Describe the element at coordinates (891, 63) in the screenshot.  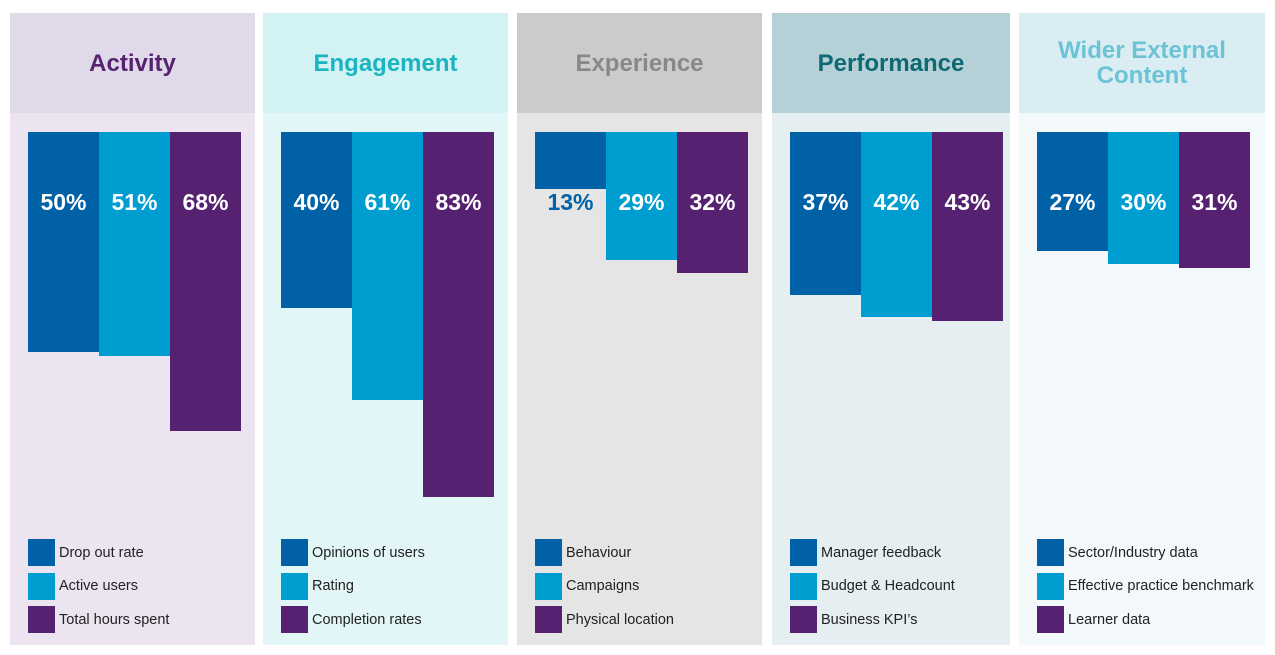
I see `panel-title: Performance` at that location.